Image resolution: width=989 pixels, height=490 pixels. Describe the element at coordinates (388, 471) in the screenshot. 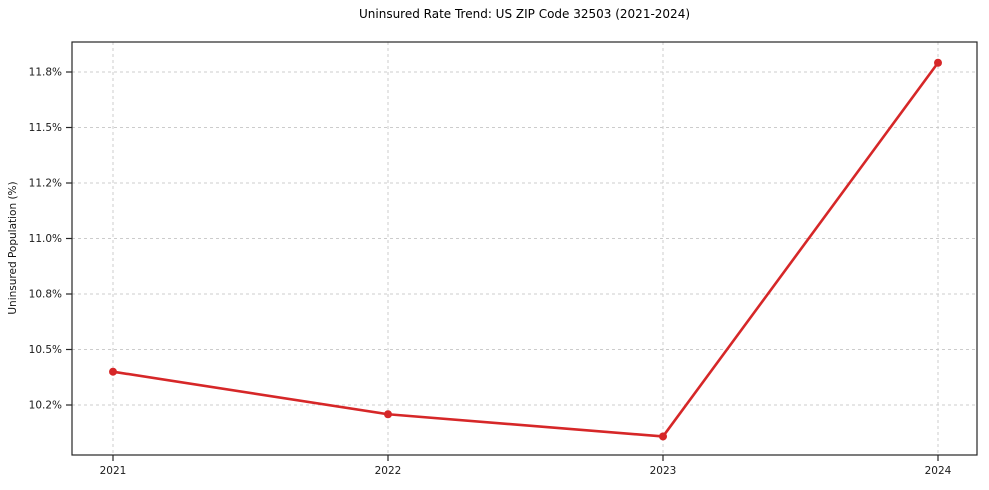

I see `x-tick-label: 2022` at that location.